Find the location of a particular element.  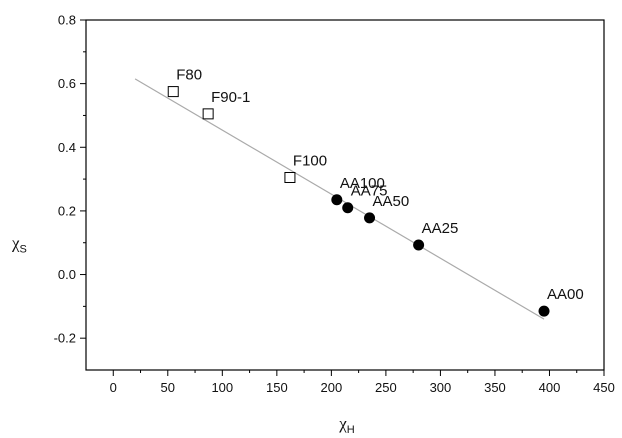

x-tick-label: 150 is located at coordinates (277, 387).